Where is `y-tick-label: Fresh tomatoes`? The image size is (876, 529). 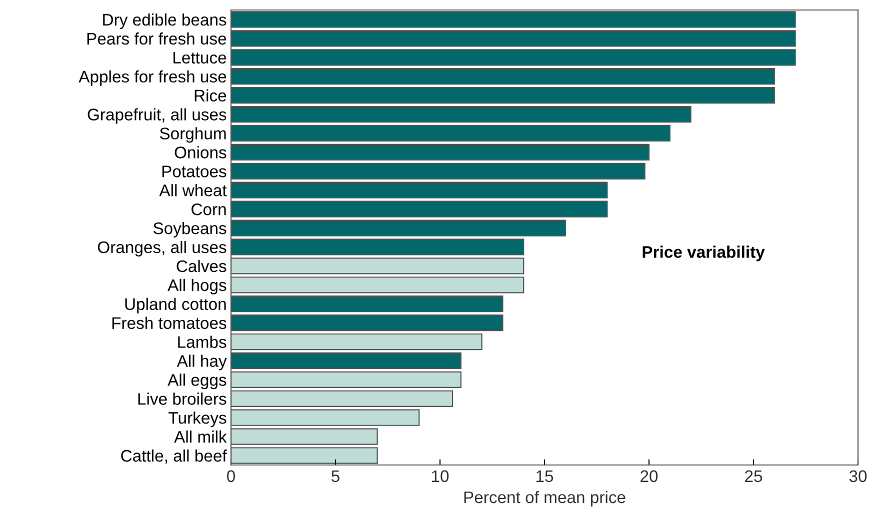
y-tick-label: Fresh tomatoes is located at coordinates (169, 323).